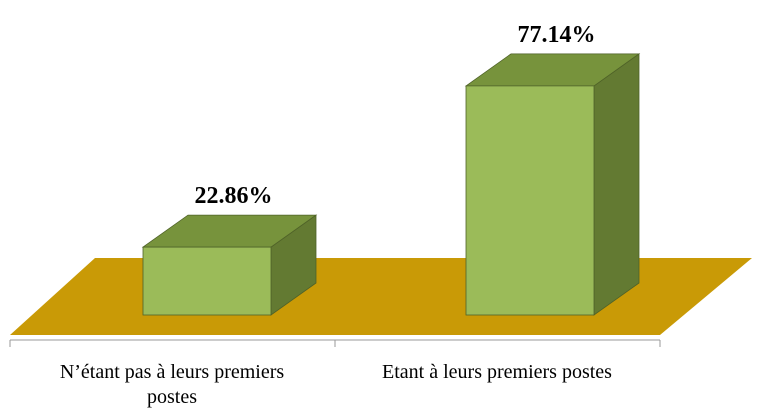 This screenshot has height=414, width=758. What do you see at coordinates (497, 372) in the screenshot?
I see `x-tick-label: Etant à leurs premiers postes` at bounding box center [497, 372].